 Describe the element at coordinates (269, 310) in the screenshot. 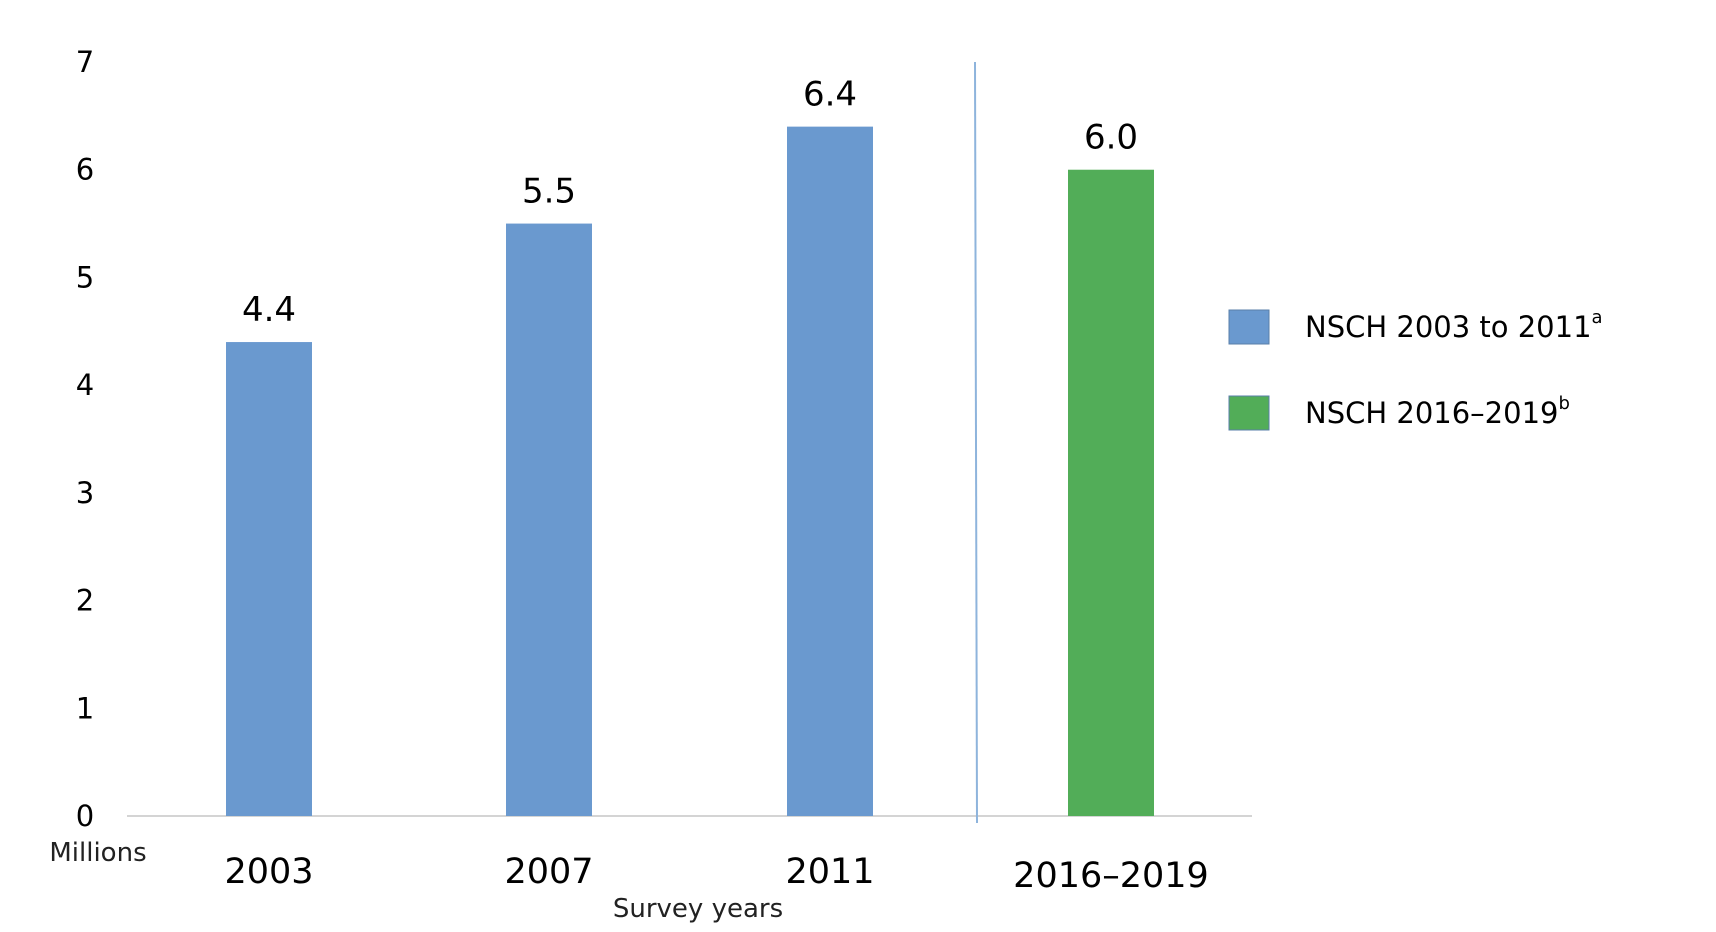

I see `data-label: 4.4` at that location.